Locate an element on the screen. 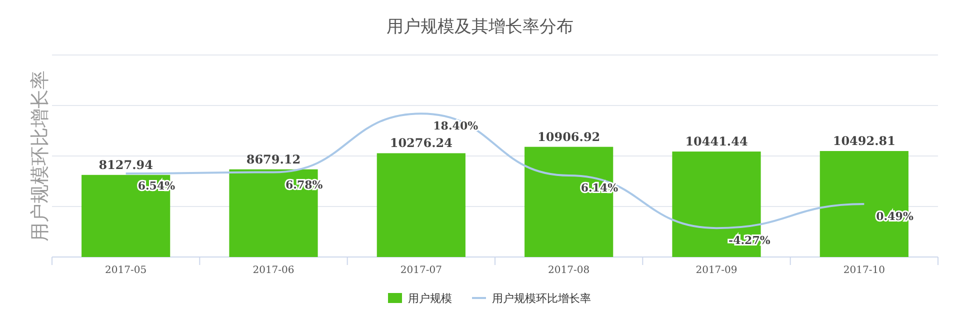  x-tick-label: 2017-06 is located at coordinates (273, 270).